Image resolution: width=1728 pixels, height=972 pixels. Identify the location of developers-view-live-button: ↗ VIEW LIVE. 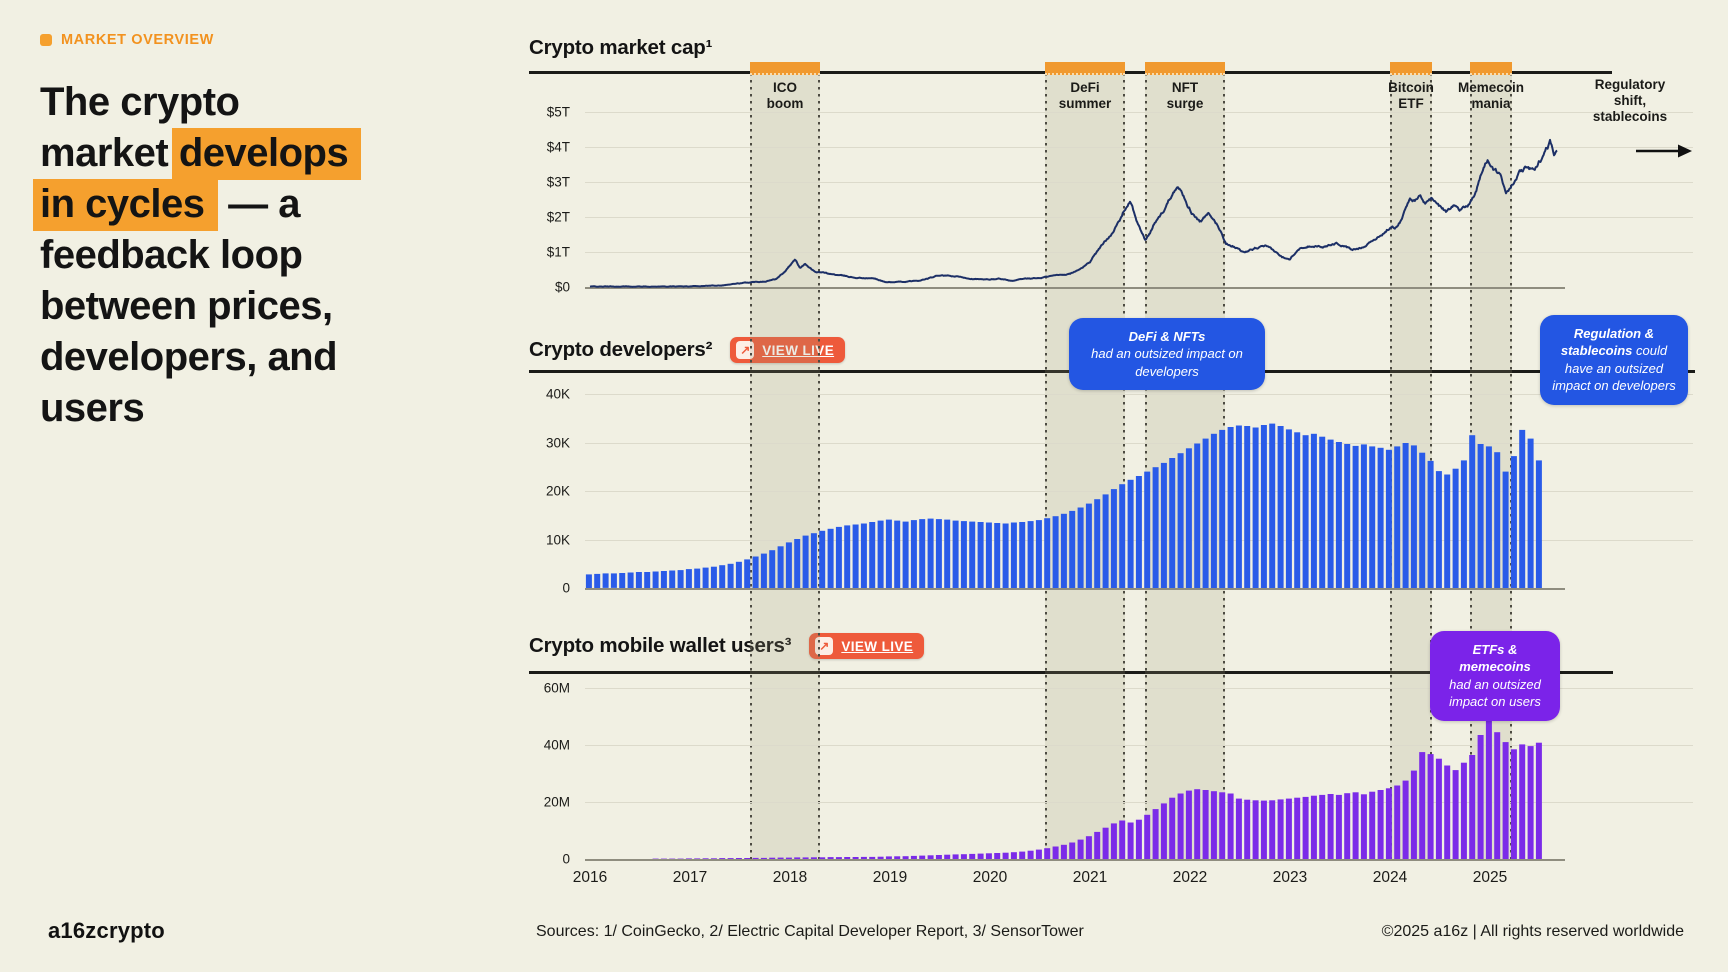
(788, 350).